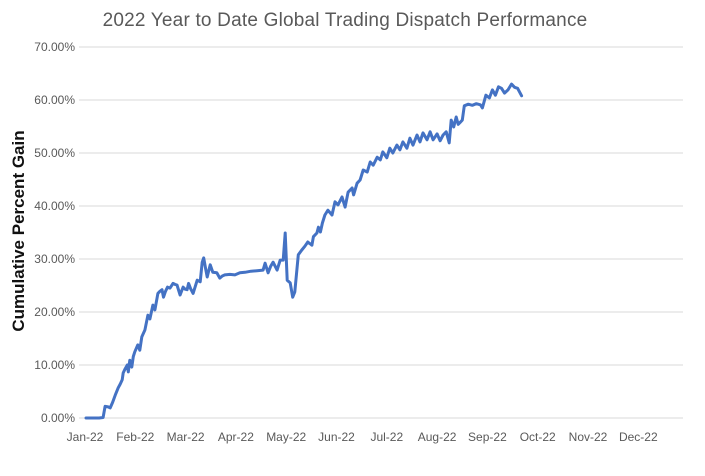  What do you see at coordinates (186, 437) in the screenshot?
I see `x-tick-label: Mar-22` at bounding box center [186, 437].